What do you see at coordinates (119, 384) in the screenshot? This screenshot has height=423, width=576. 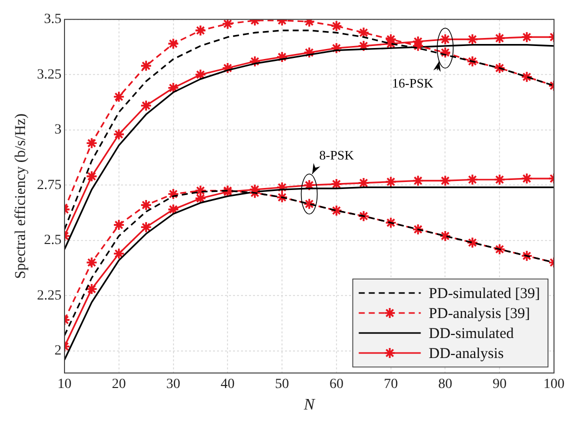 I see `x-tick-label: 20` at bounding box center [119, 384].